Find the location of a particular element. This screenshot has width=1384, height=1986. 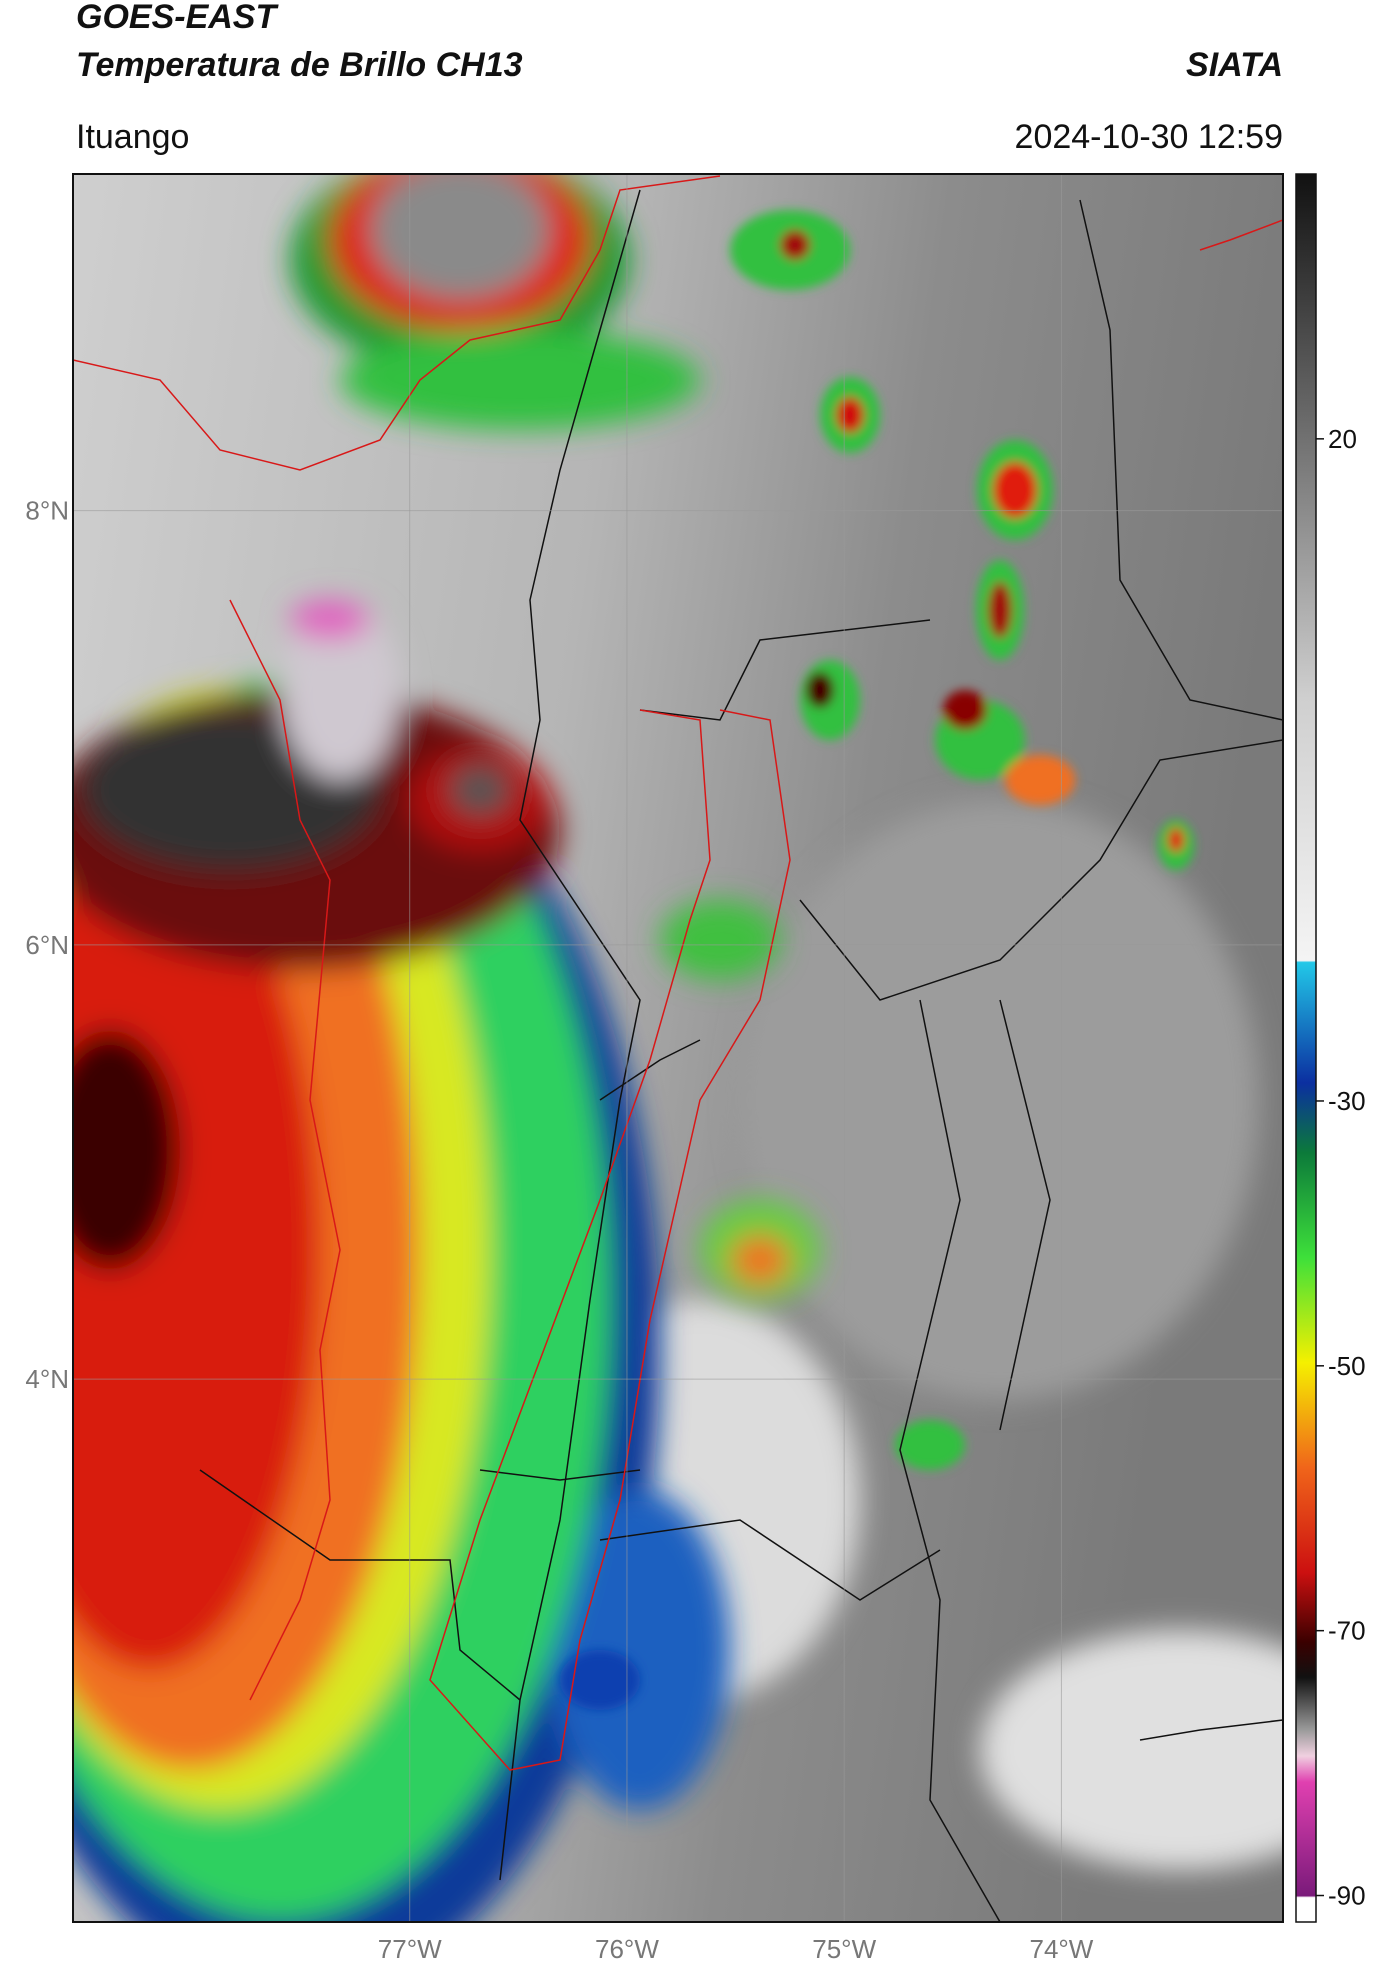

lon-label: 77°W is located at coordinates (410, 1949).